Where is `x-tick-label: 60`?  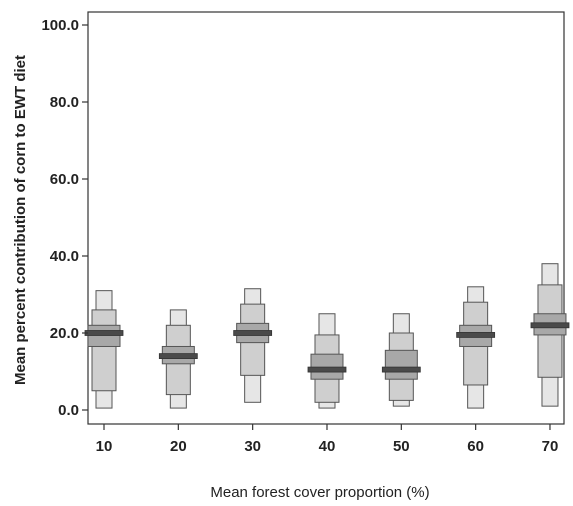
x-tick-label: 60 is located at coordinates (475, 446).